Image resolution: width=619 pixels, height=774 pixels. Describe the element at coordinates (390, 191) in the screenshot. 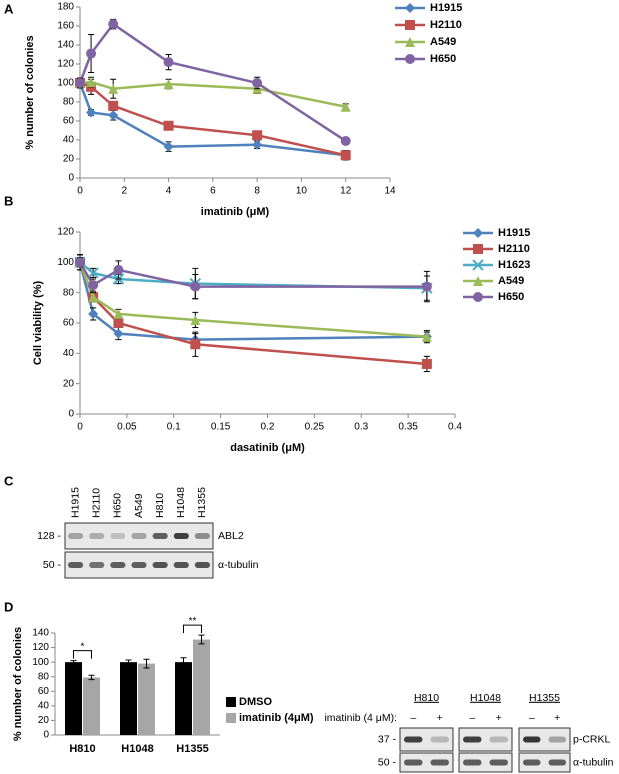

I see `x-tick-label: 14` at that location.